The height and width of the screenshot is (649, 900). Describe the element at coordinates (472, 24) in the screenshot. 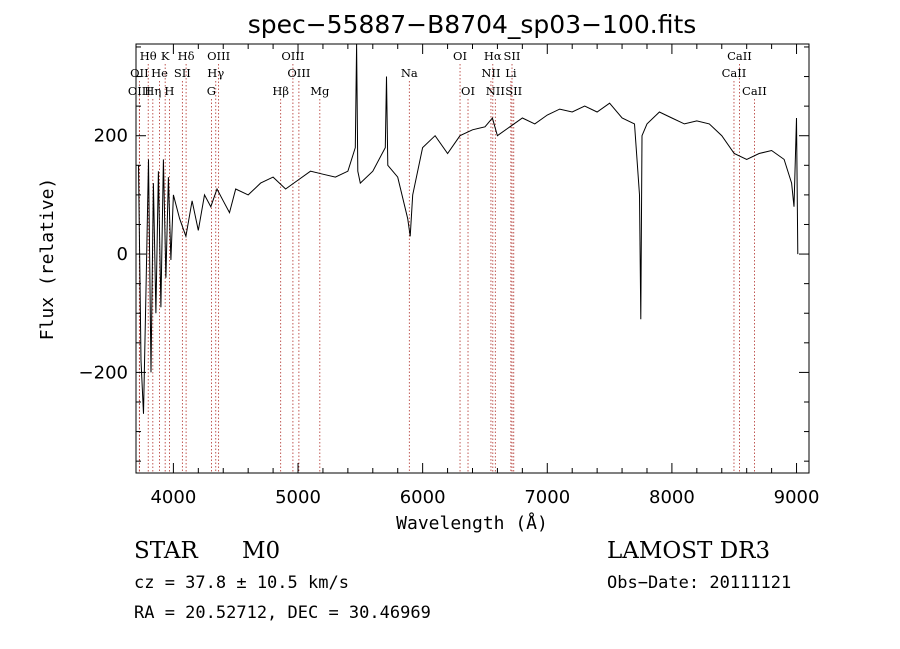

I see `chart-title: spec−55887−B8704_sp03−100.fits` at that location.